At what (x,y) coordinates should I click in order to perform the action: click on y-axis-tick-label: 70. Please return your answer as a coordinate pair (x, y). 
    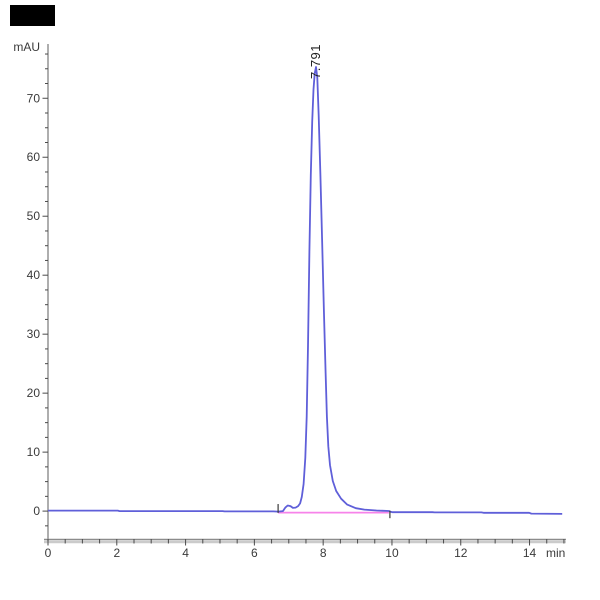
    Looking at the image, I should click on (34, 98).